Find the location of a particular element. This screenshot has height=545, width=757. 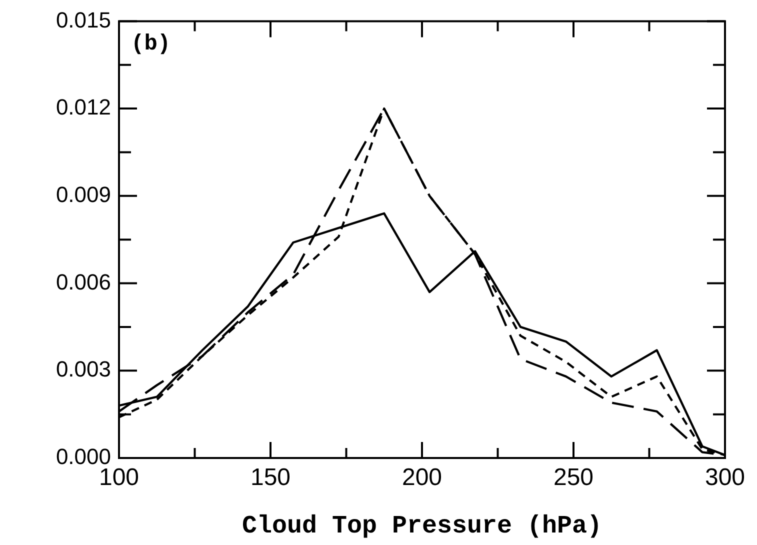

y-tick-label: 0.012 is located at coordinates (83, 107).